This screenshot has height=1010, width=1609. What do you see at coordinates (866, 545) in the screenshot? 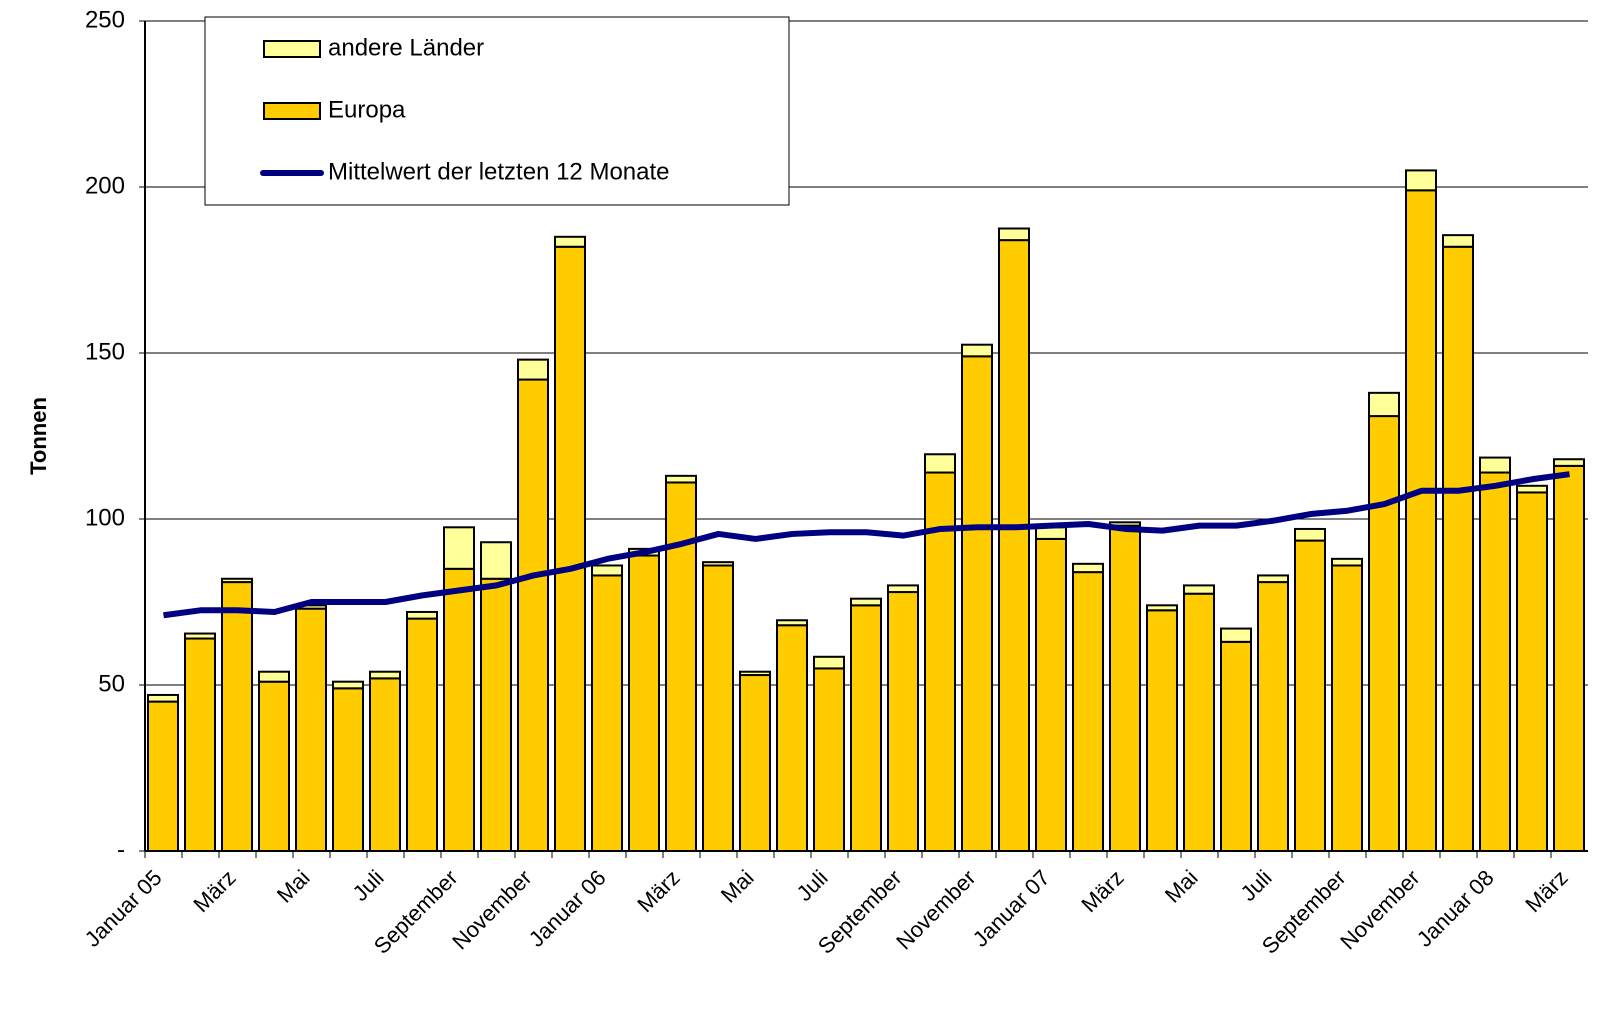
I see `average-line` at bounding box center [866, 545].